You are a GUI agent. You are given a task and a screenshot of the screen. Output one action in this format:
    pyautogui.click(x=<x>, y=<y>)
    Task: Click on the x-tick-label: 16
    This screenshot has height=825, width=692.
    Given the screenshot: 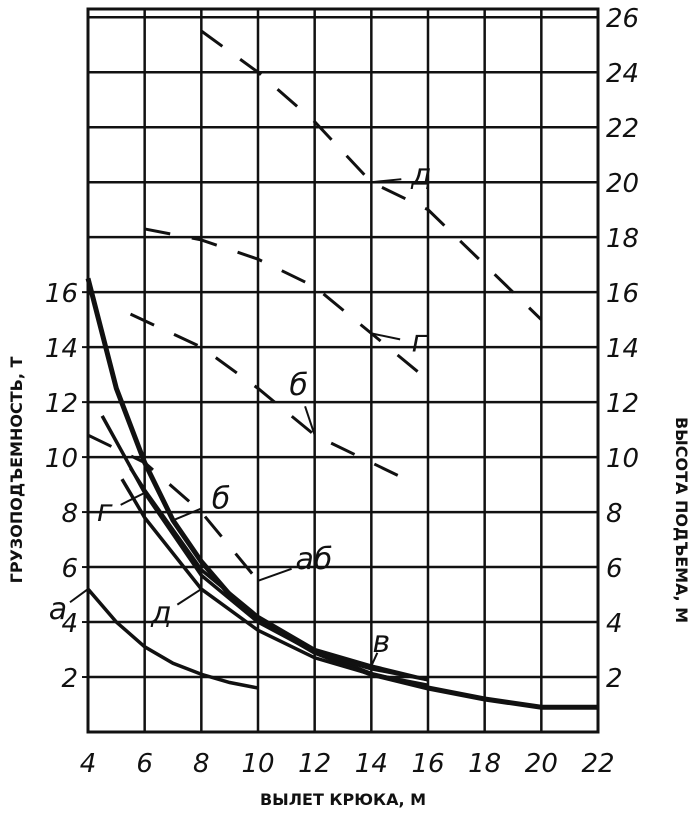 What is the action you would take?
    pyautogui.click(x=427, y=764)
    